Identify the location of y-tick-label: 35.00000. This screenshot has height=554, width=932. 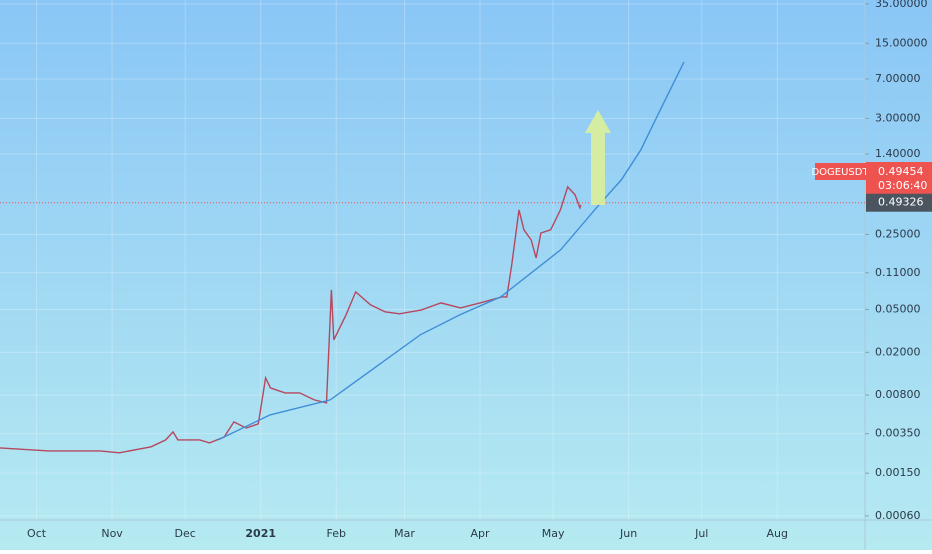
(901, 5).